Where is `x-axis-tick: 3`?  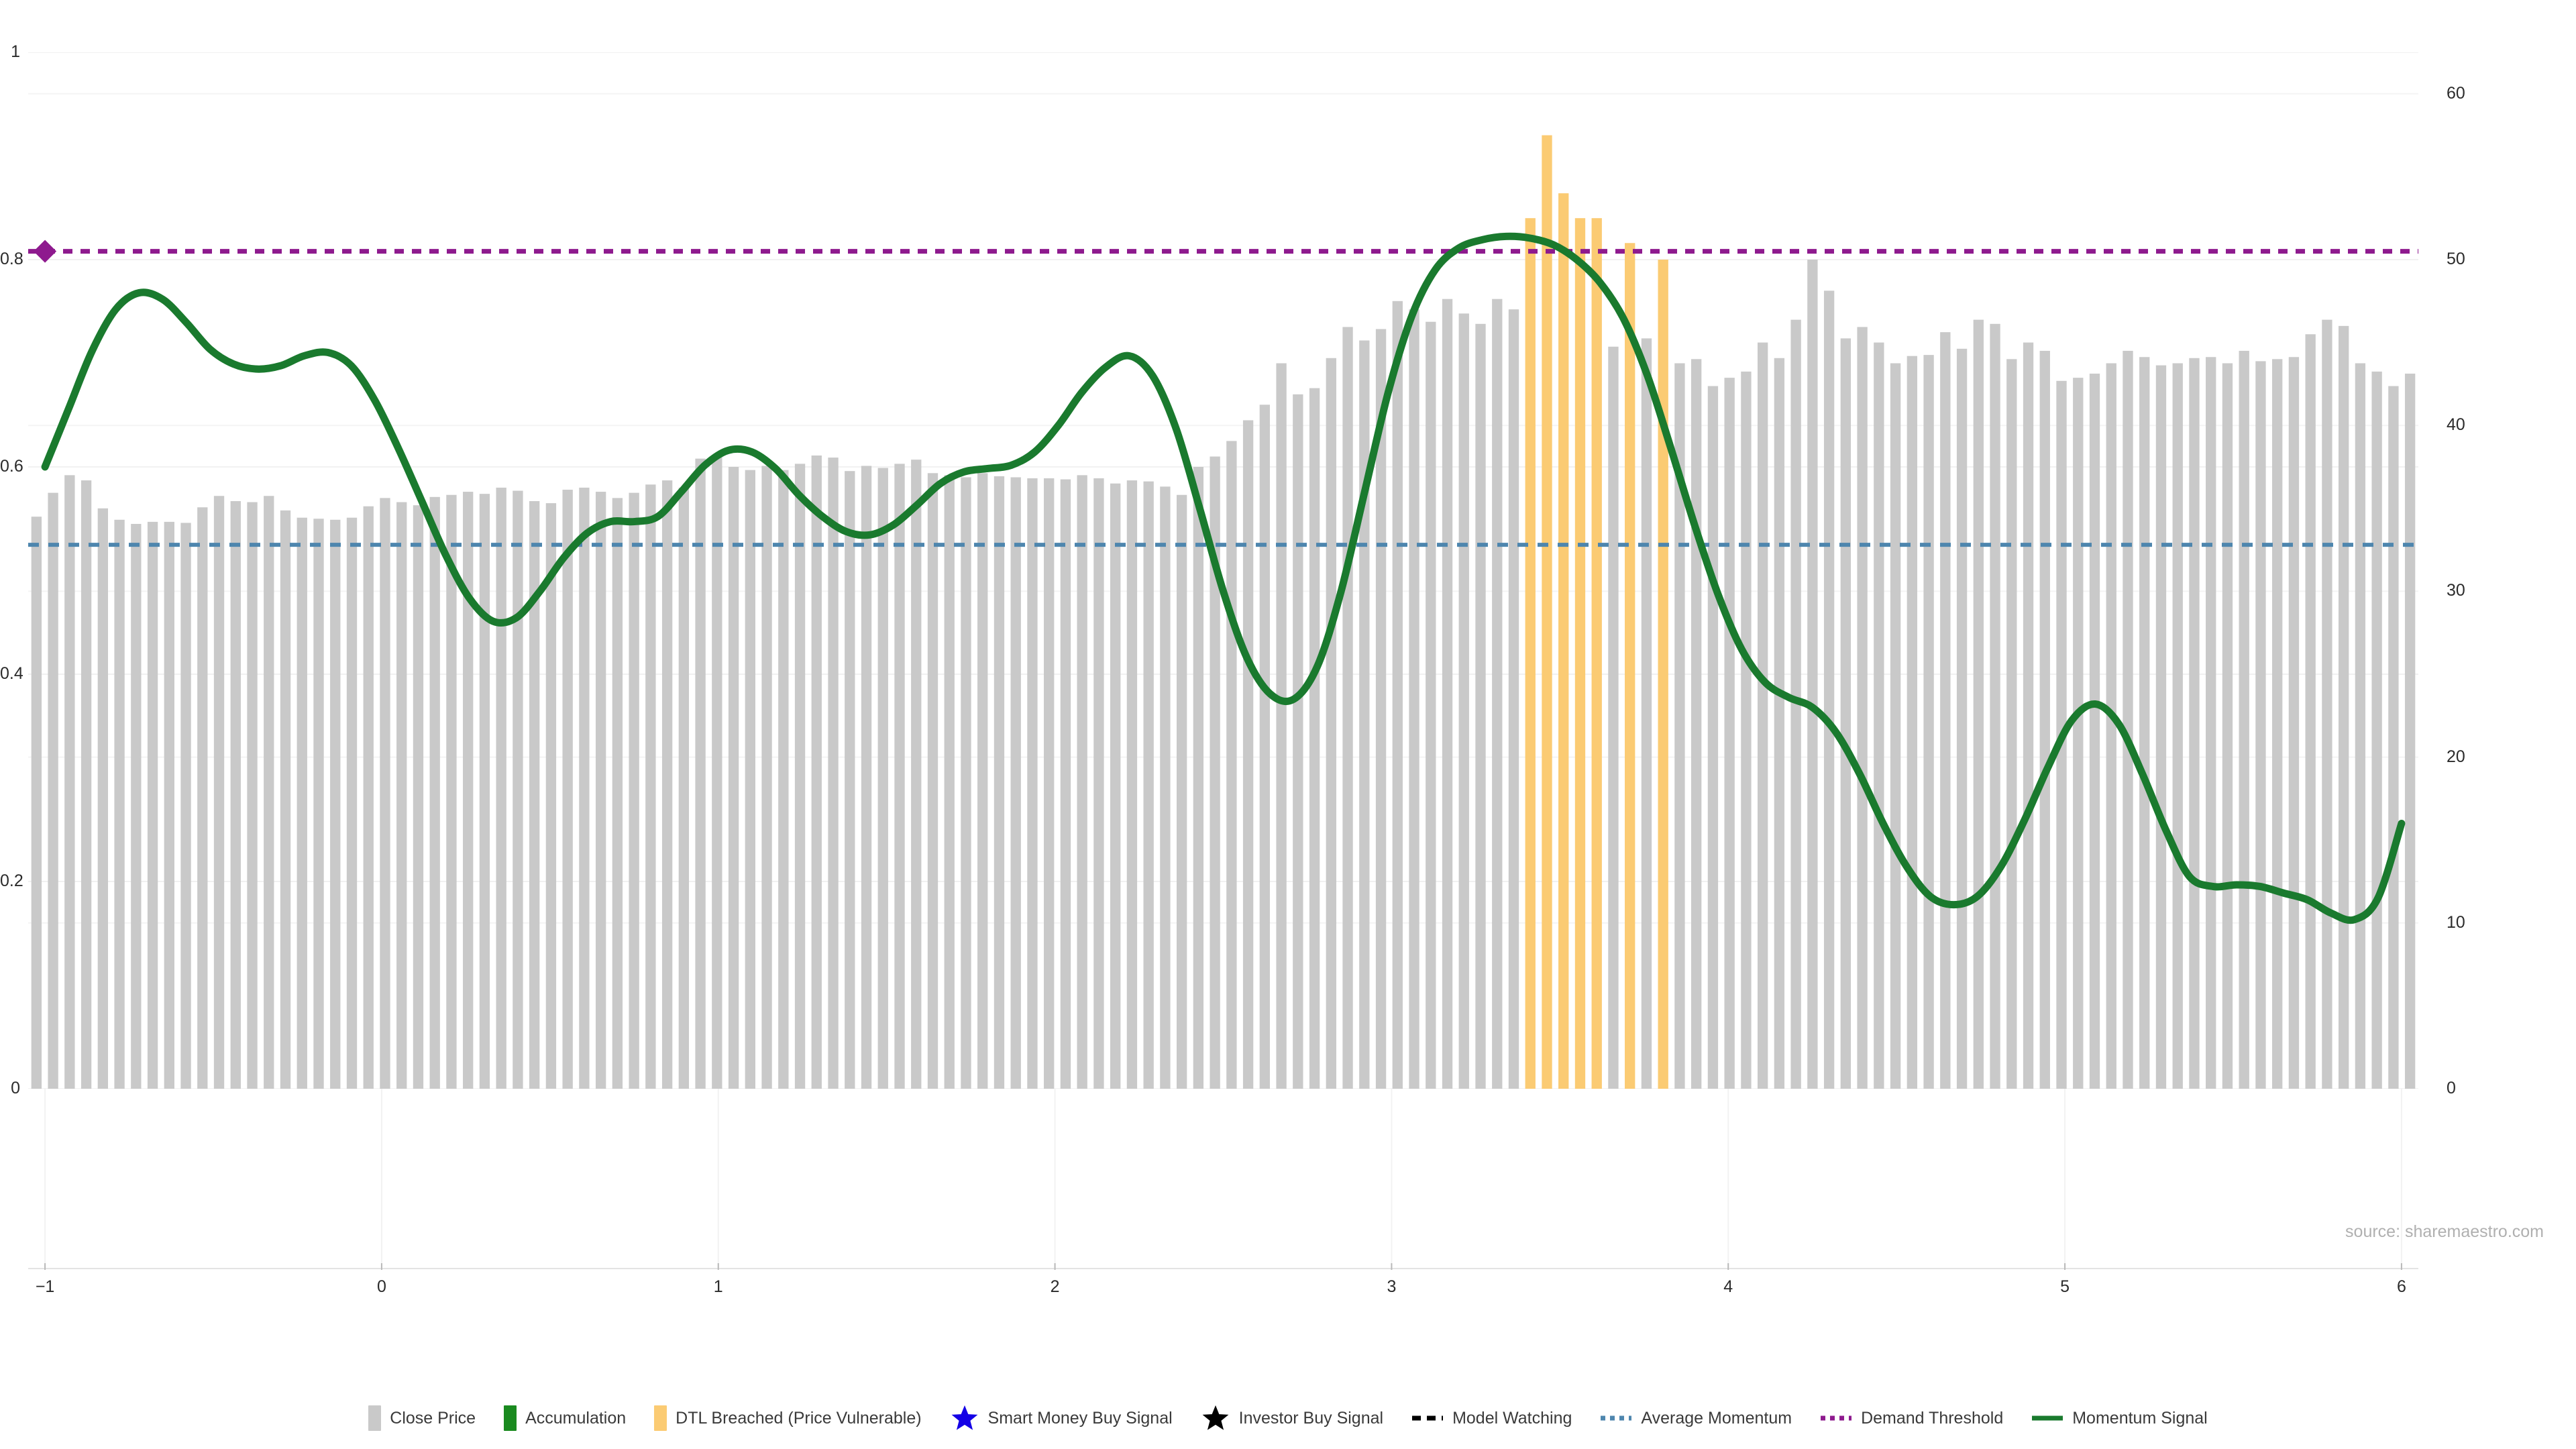 x-axis-tick: 3 is located at coordinates (1392, 1286).